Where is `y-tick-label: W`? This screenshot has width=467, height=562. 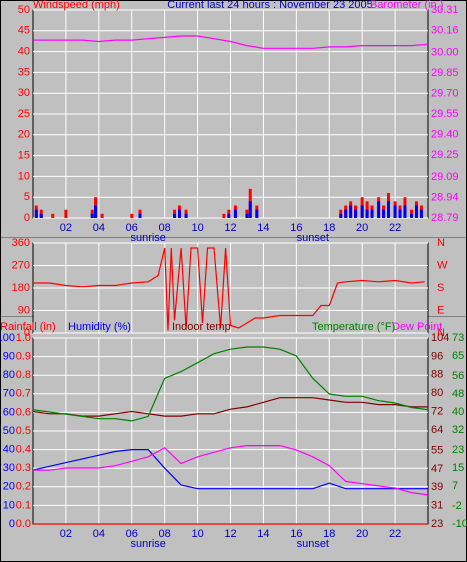 y-tick-label: W is located at coordinates (442, 265).